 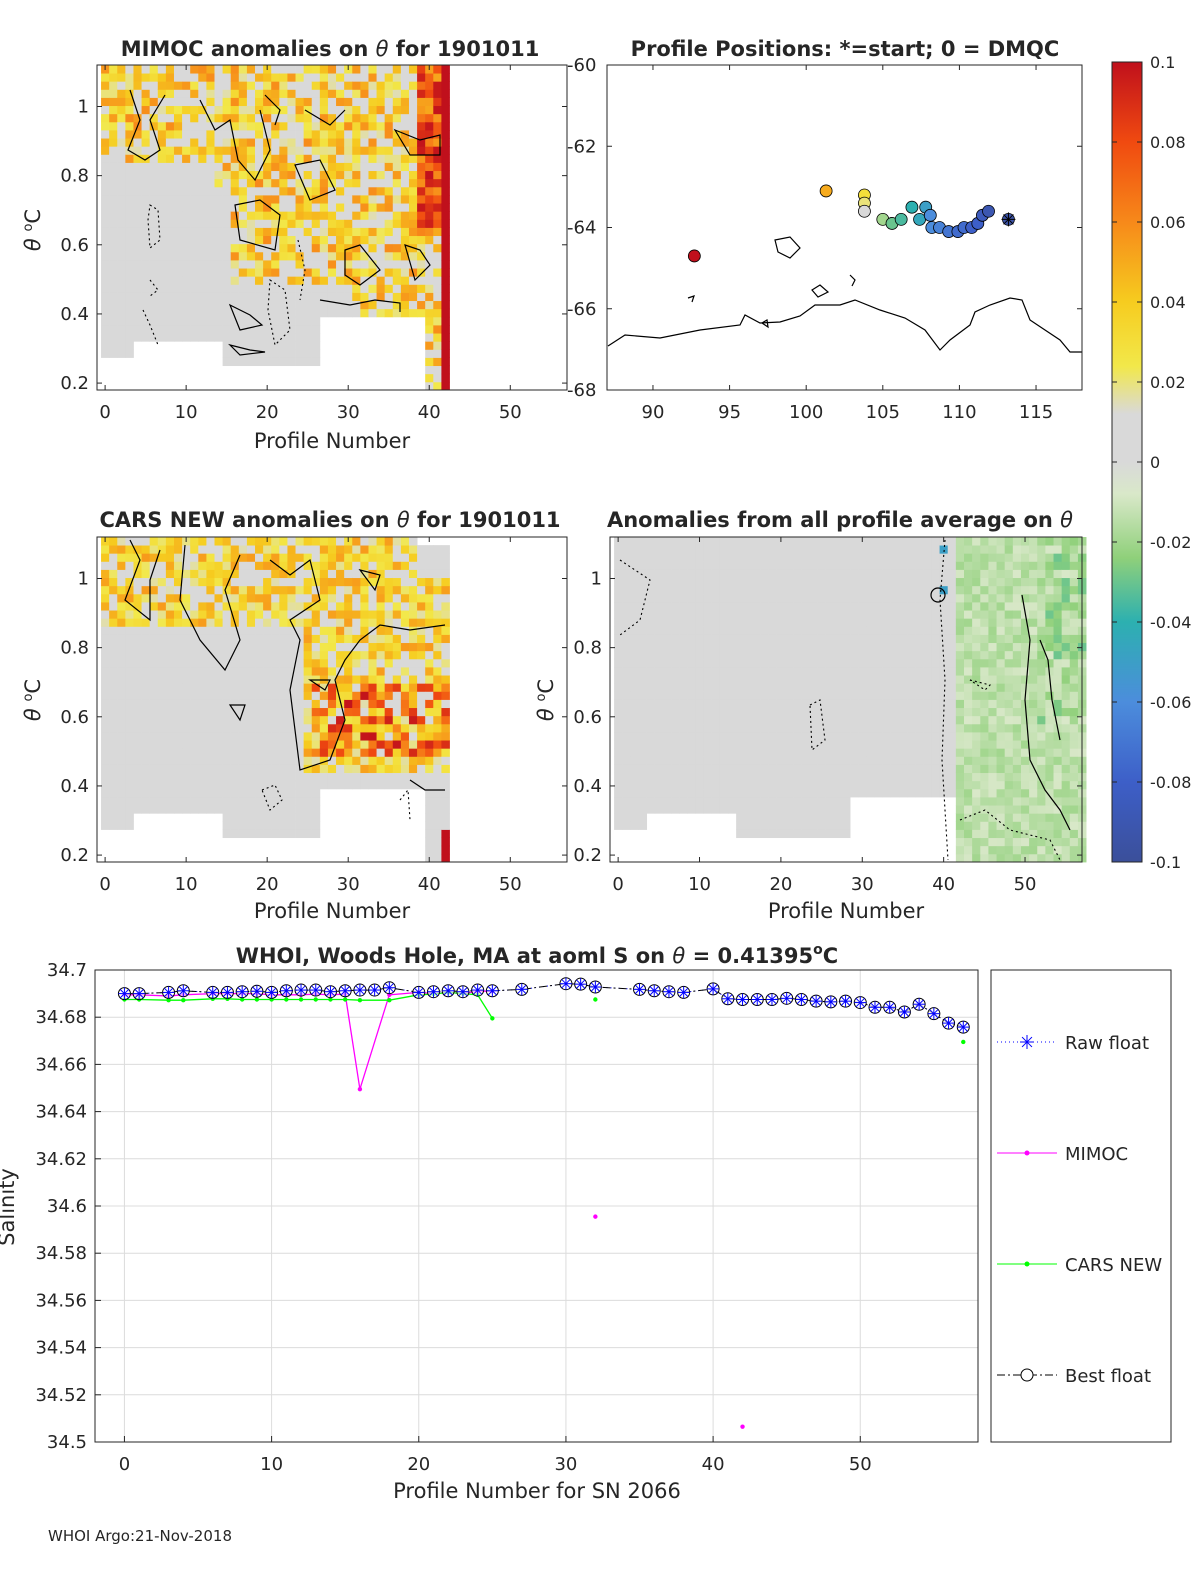 I want to click on x-tick-label: 50, so click(x=510, y=884).